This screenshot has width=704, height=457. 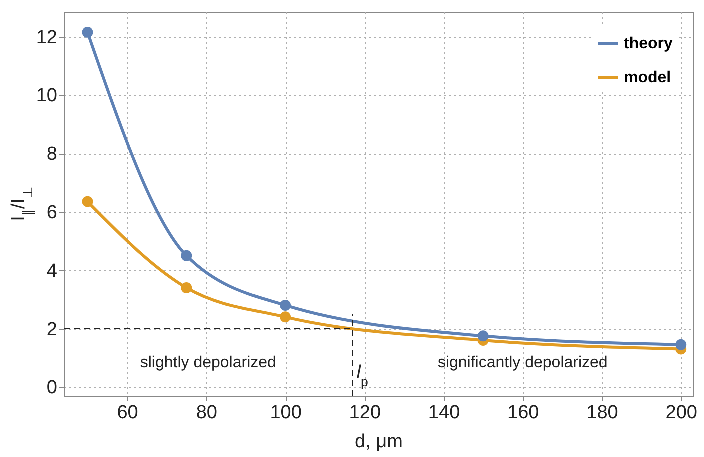 What do you see at coordinates (648, 78) in the screenshot?
I see `legend-label: model` at bounding box center [648, 78].